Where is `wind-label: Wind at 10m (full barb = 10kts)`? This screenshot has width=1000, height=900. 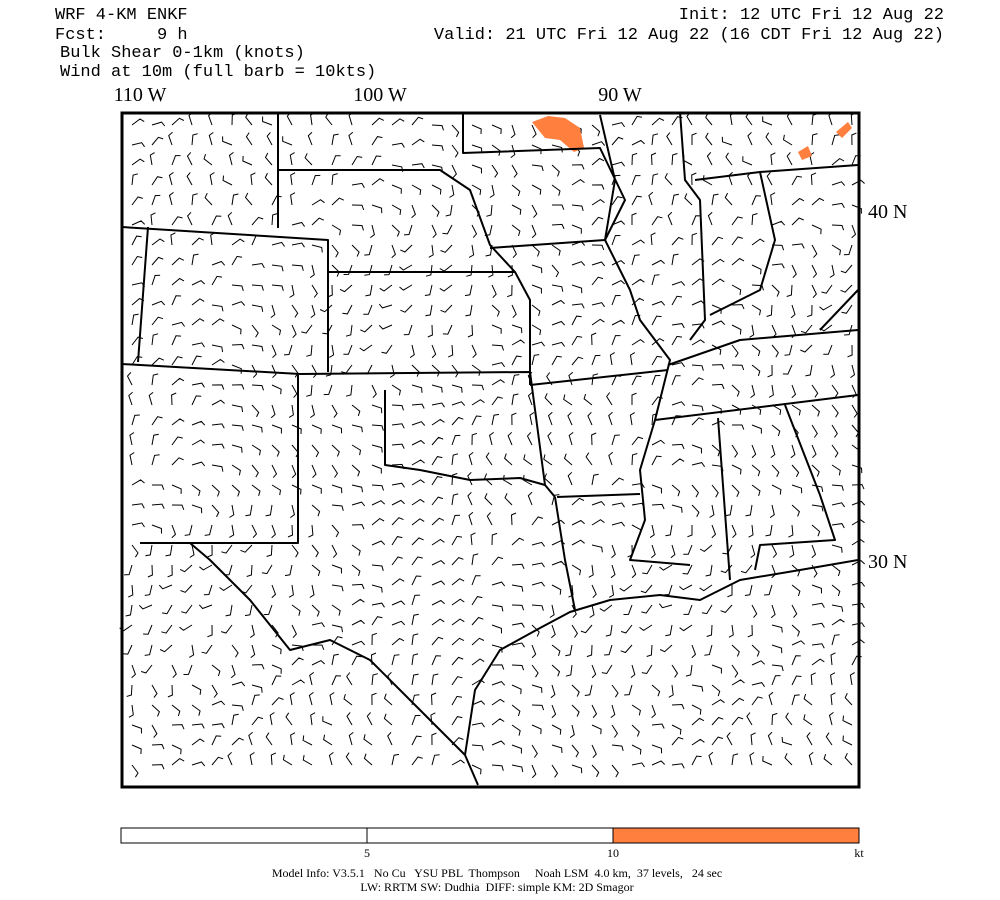
wind-label: Wind at 10m (full barb = 10kts) is located at coordinates (218, 72).